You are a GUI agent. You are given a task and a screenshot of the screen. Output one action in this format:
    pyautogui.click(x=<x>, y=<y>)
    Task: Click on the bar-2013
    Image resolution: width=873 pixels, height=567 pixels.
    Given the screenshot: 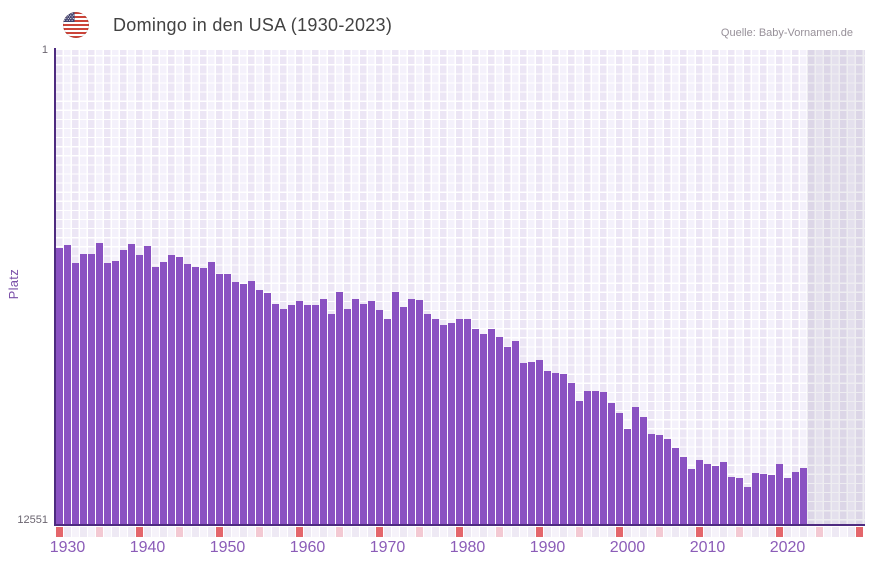 What is the action you would take?
    pyautogui.click(x=723, y=492)
    